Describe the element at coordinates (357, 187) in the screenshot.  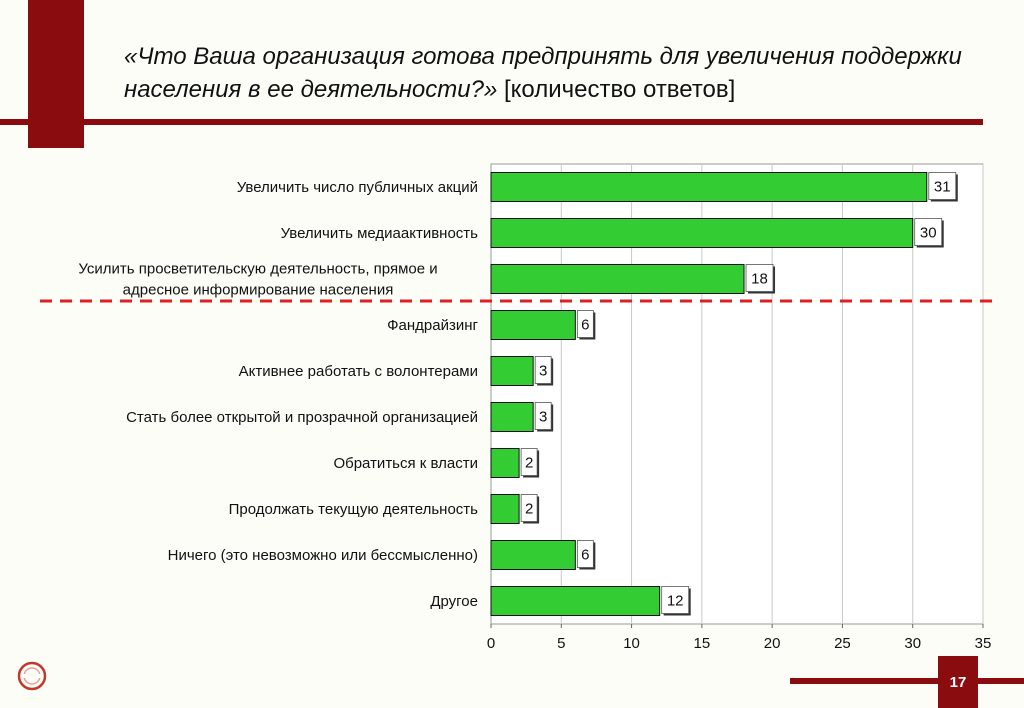
I see `category-label: Увеличить число публичных акций` at that location.